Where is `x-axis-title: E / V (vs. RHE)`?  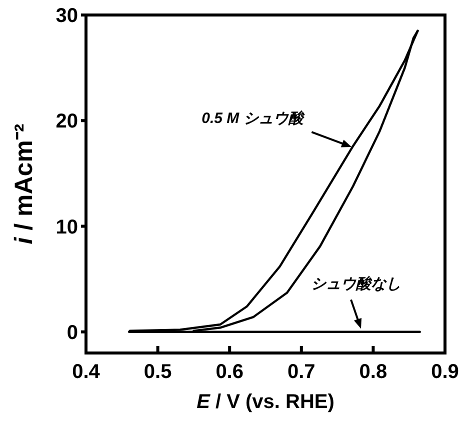 x-axis-title: E / V (vs. RHE) is located at coordinates (265, 402).